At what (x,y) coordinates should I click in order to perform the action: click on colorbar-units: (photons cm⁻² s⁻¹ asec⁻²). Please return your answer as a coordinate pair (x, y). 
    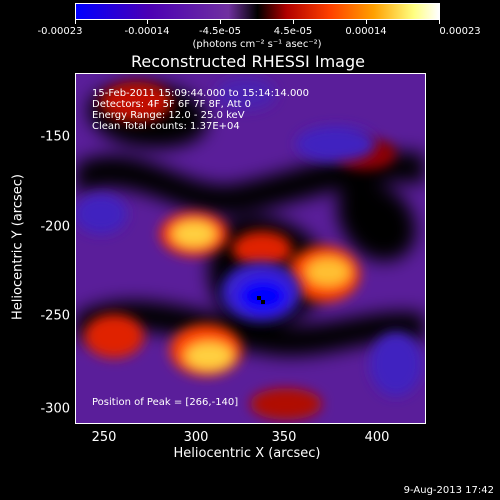
    Looking at the image, I should click on (257, 44).